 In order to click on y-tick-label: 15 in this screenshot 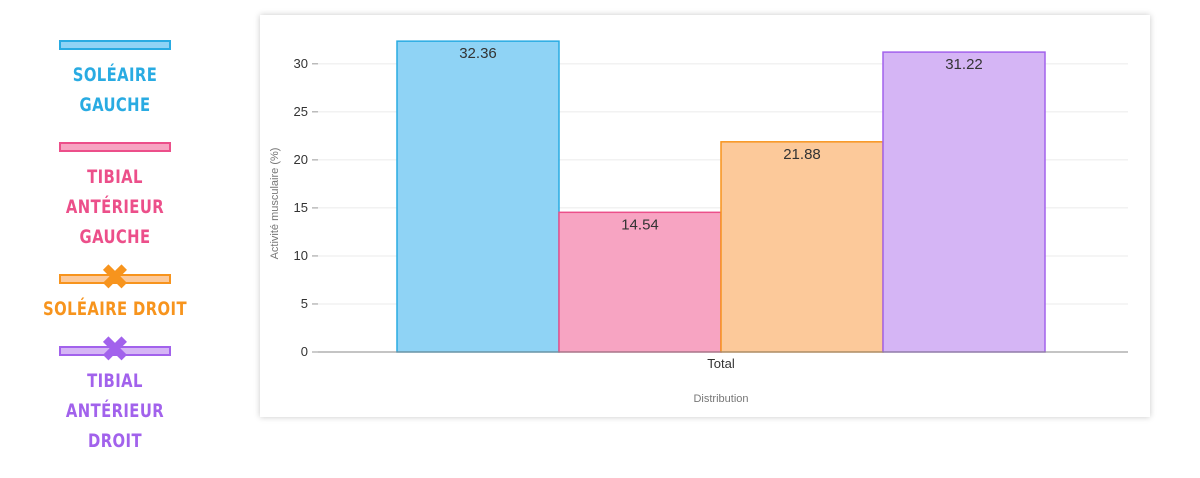, I will do `click(301, 207)`.